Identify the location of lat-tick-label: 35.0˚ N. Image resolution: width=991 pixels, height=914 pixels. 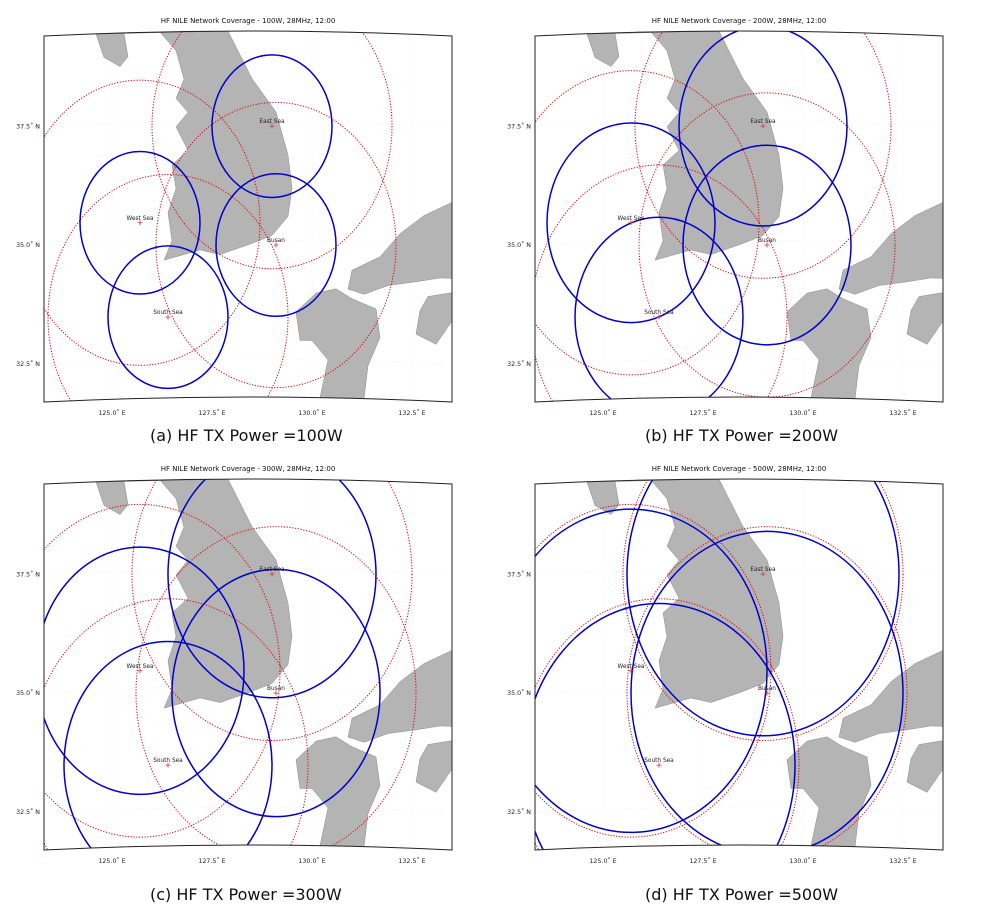
(519, 693).